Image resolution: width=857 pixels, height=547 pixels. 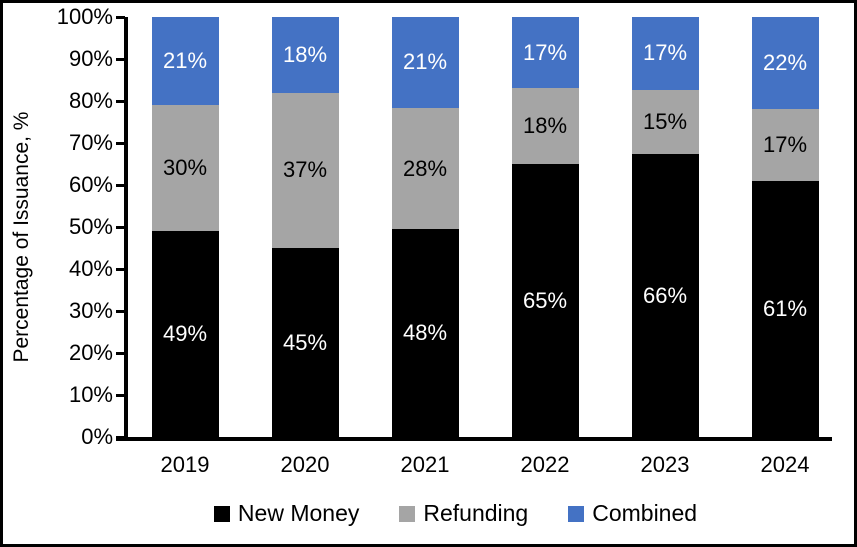 I want to click on data-label: 48%, so click(x=425, y=333).